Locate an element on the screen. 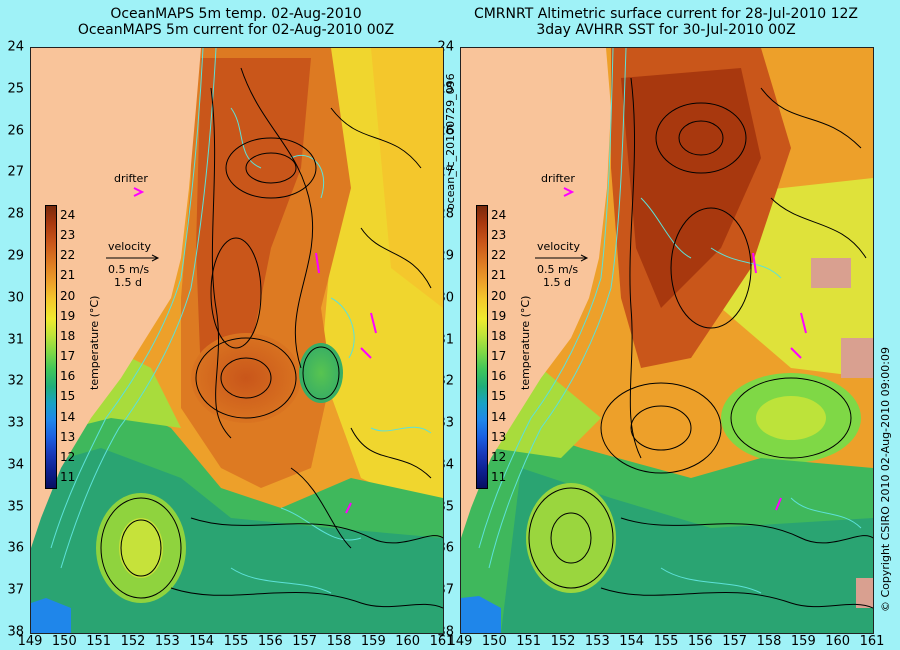 Image resolution: width=900 pixels, height=650 pixels. cold-eddy is located at coordinates (321, 373).